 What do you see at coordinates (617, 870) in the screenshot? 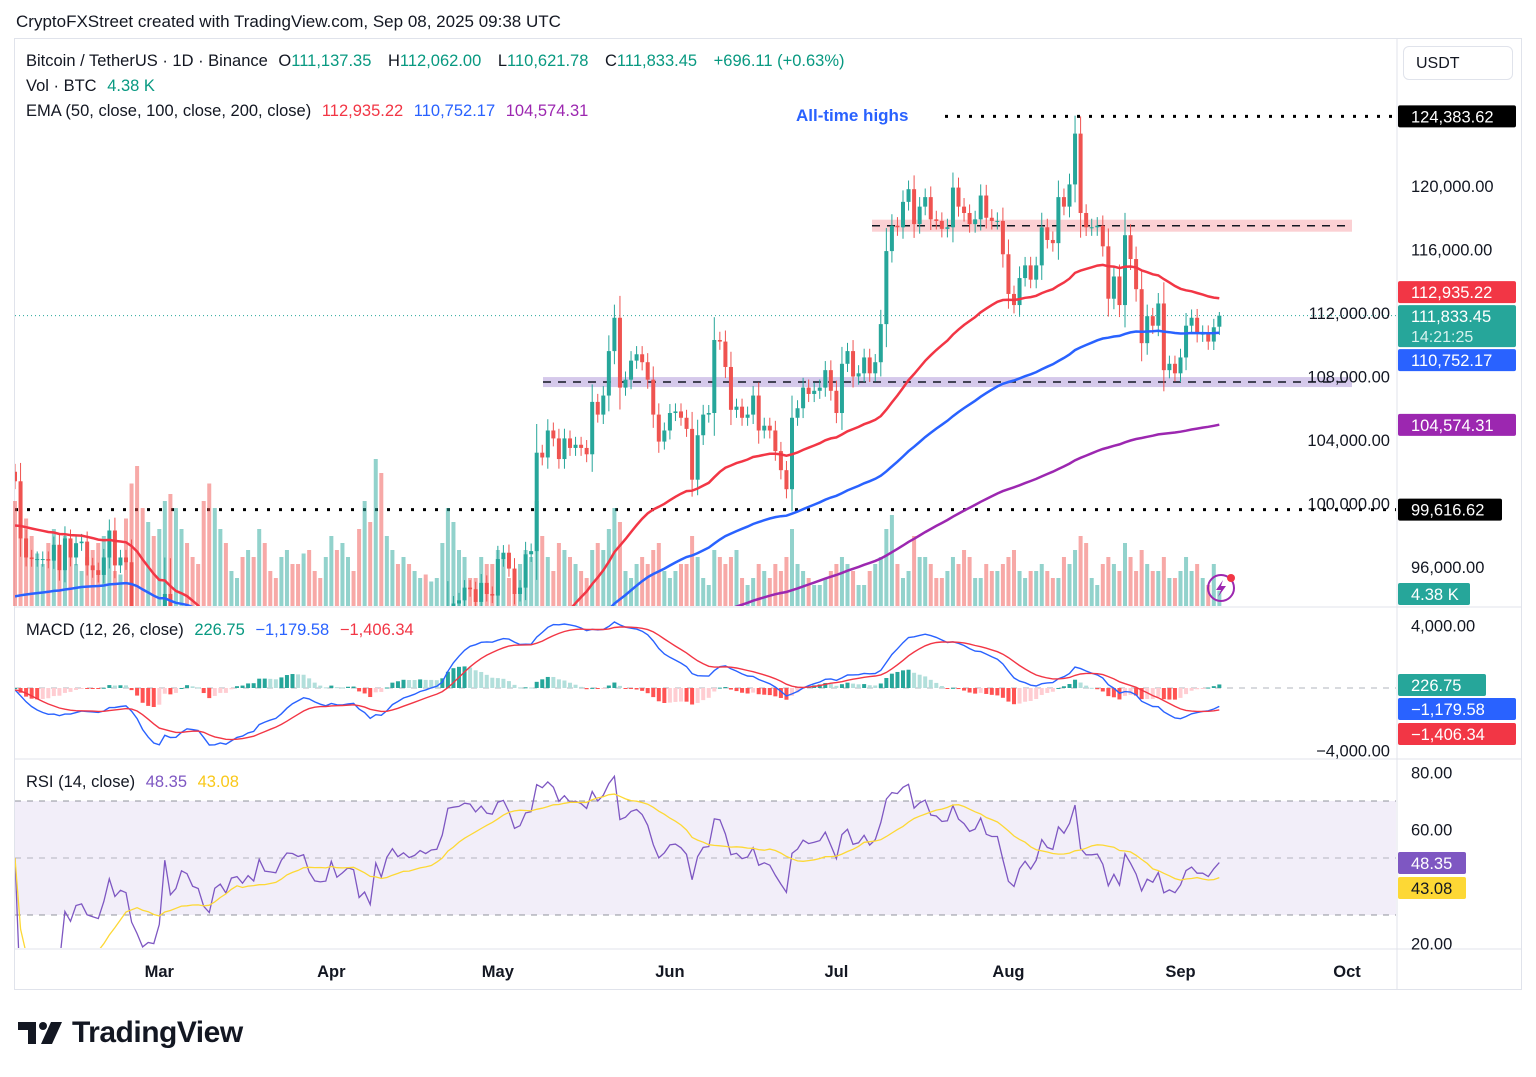
I see `rsi-ma-line` at bounding box center [617, 870].